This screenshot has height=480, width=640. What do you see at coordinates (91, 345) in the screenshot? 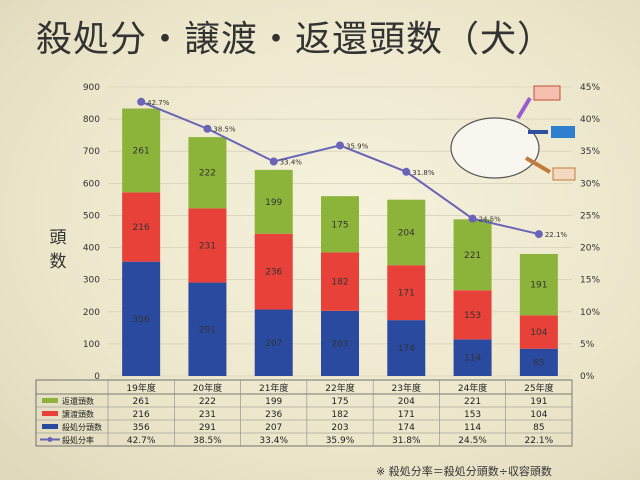
I see `y-left-tick-label: 100` at bounding box center [91, 345].